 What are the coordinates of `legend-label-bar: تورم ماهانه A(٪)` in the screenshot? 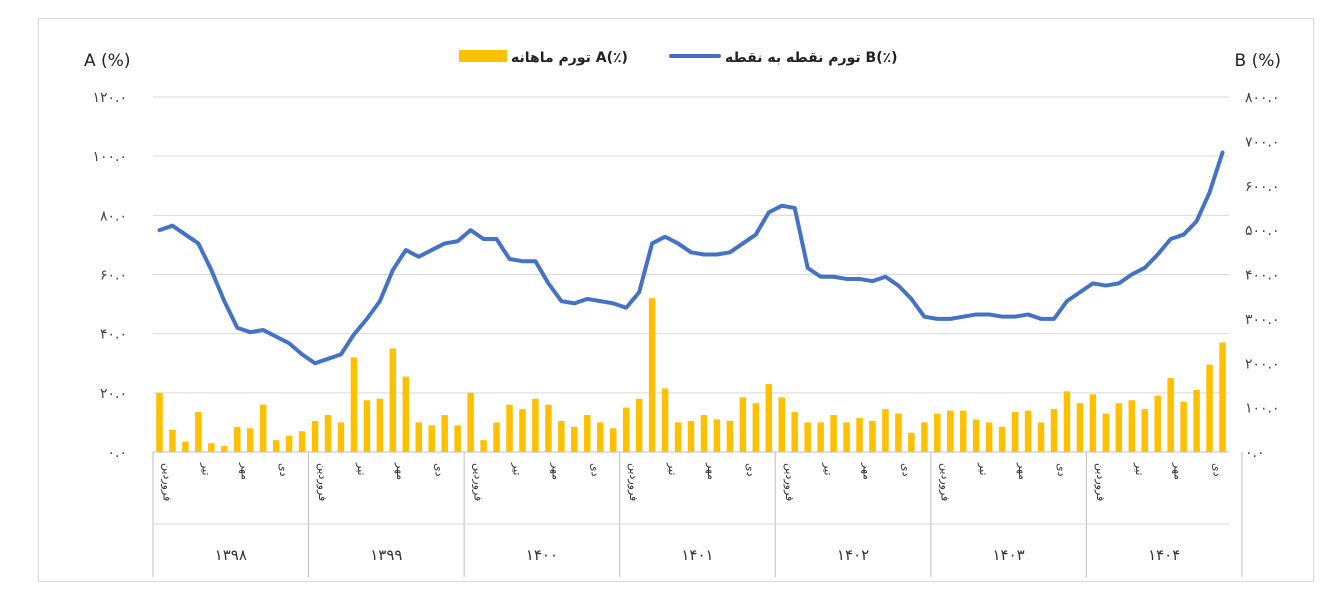 It's located at (569, 58).